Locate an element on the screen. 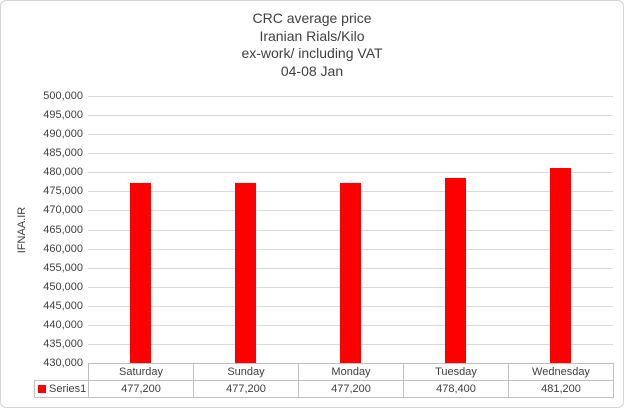 Image resolution: width=624 pixels, height=408 pixels. bar-saturday is located at coordinates (140, 273).